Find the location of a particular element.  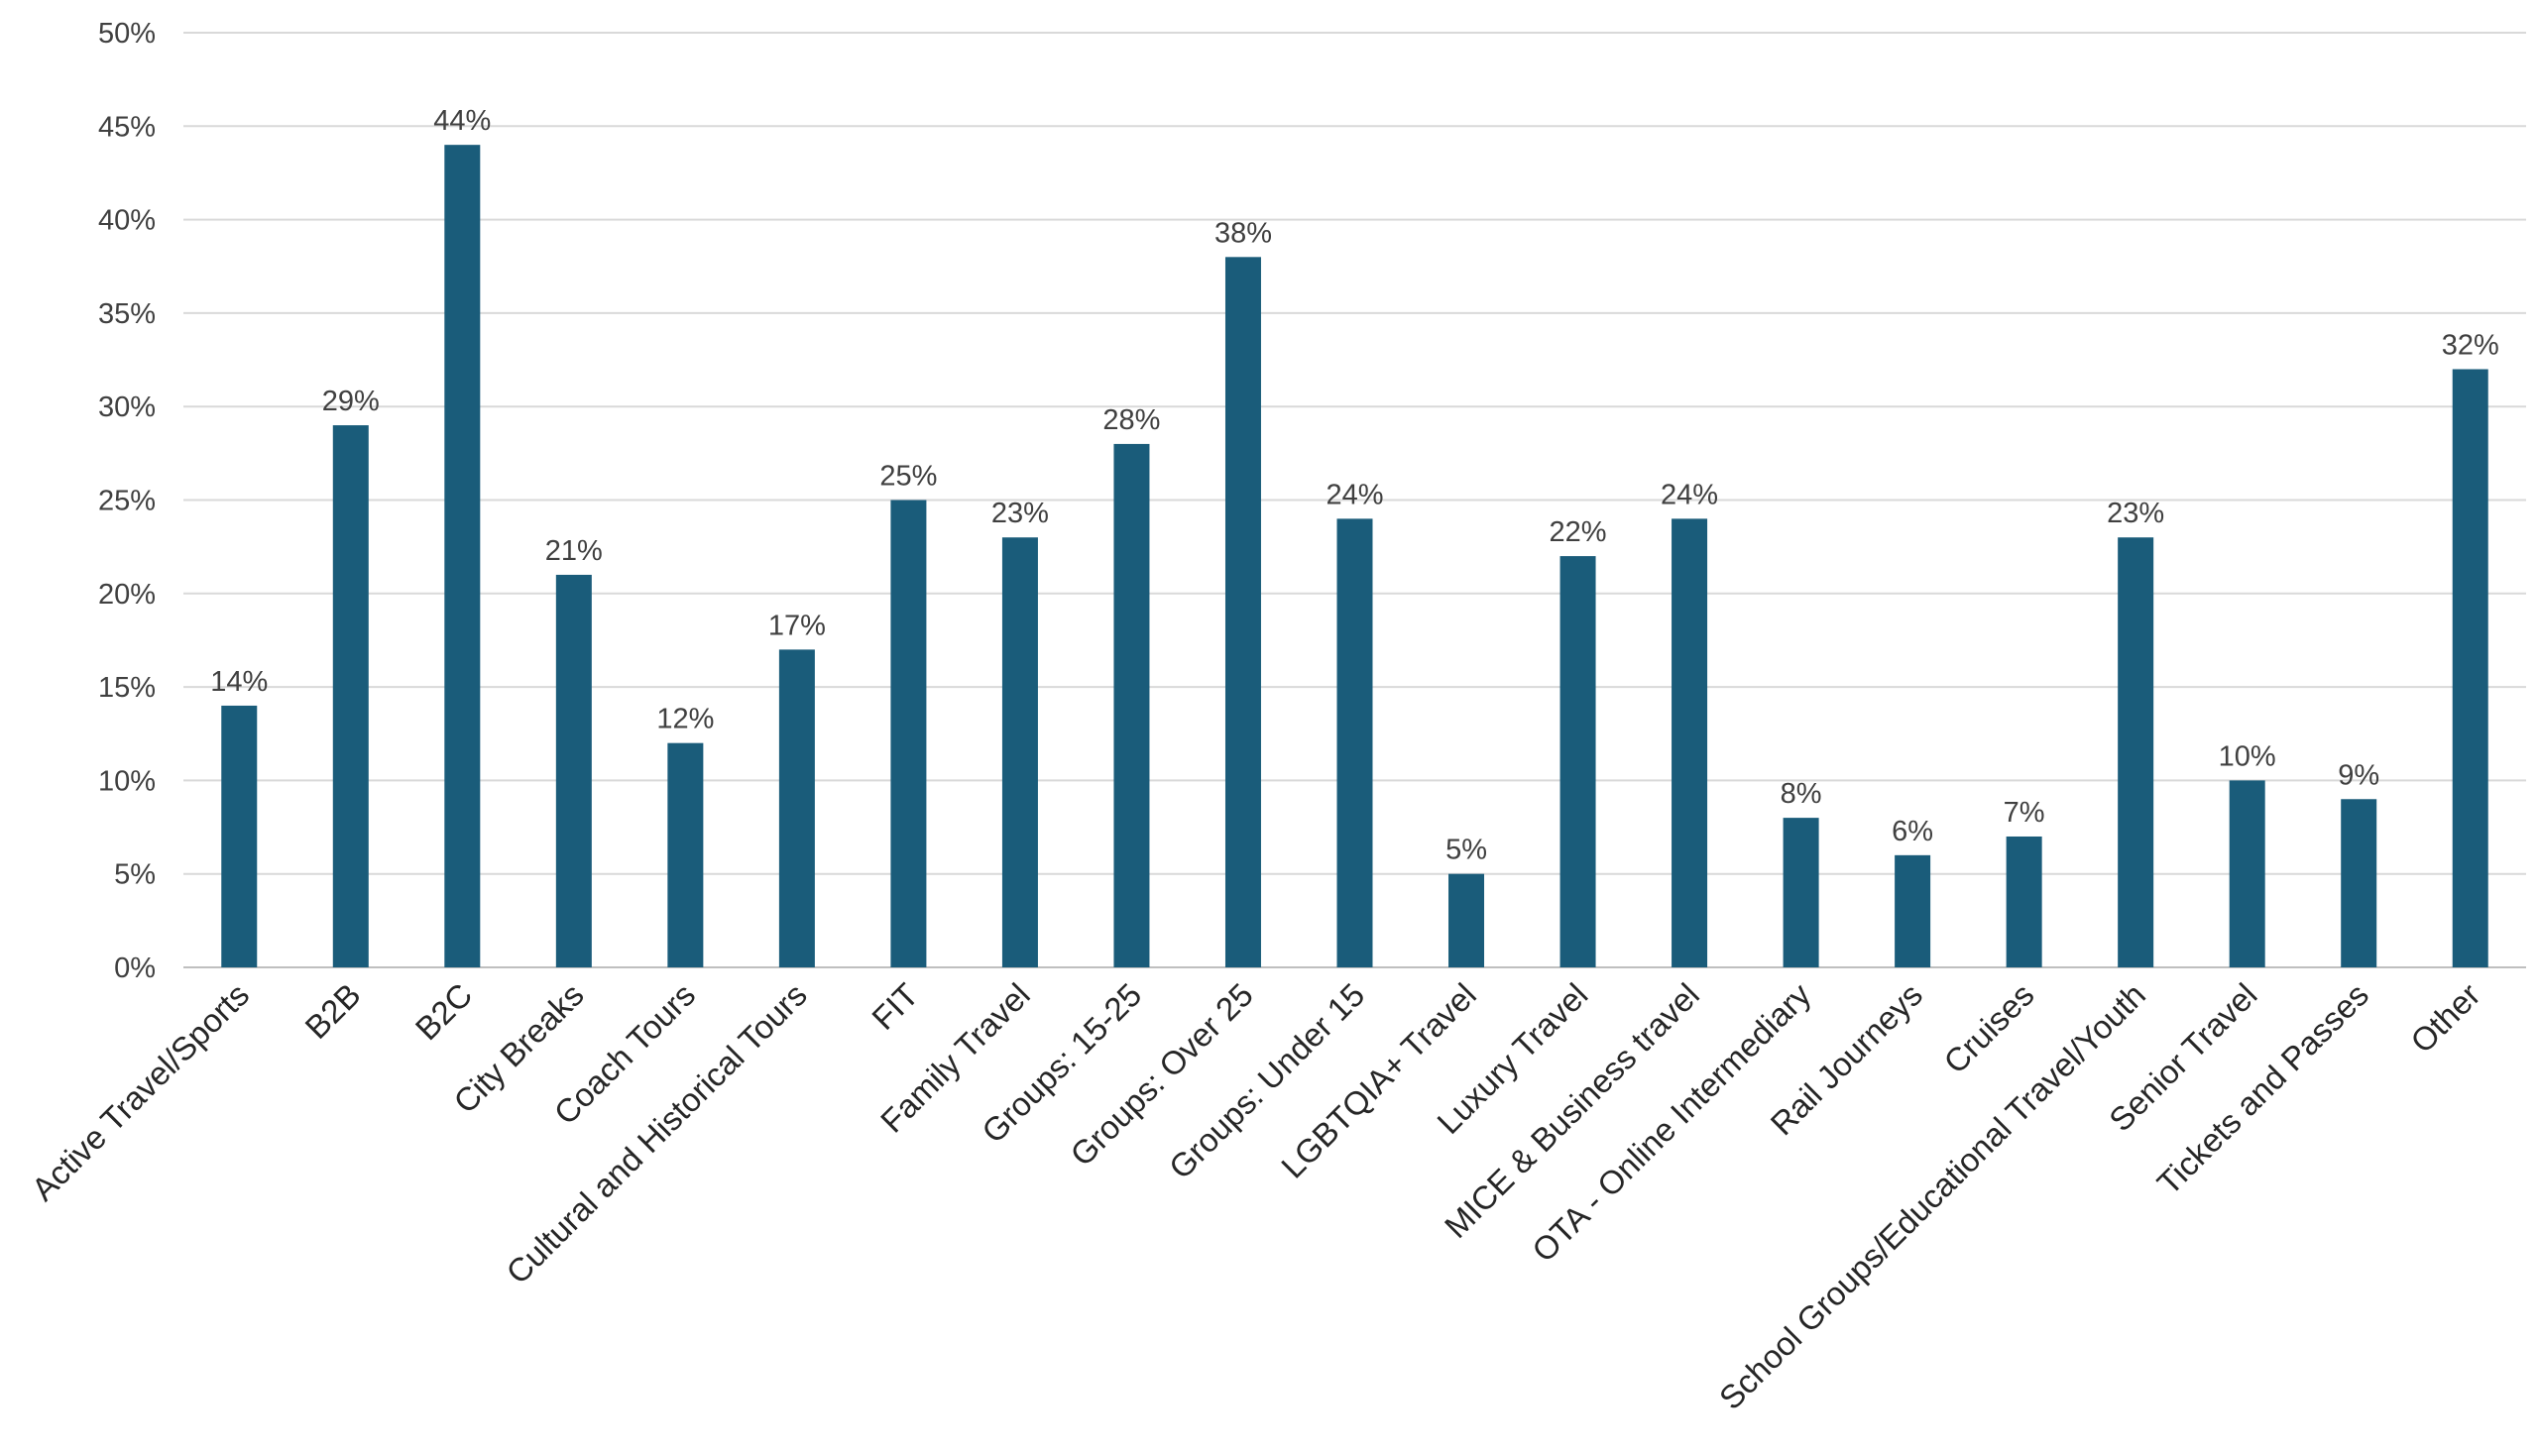

x-tick-label: Cruises is located at coordinates (1988, 1028).